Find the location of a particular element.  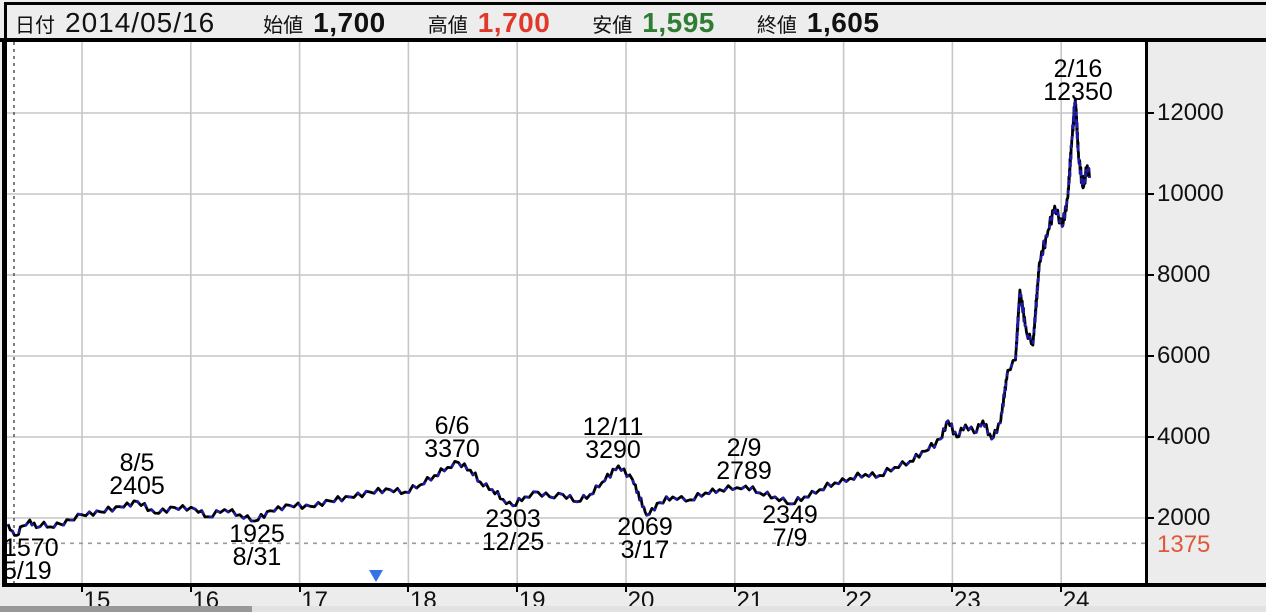

high-value: 1,700 is located at coordinates (514, 22).